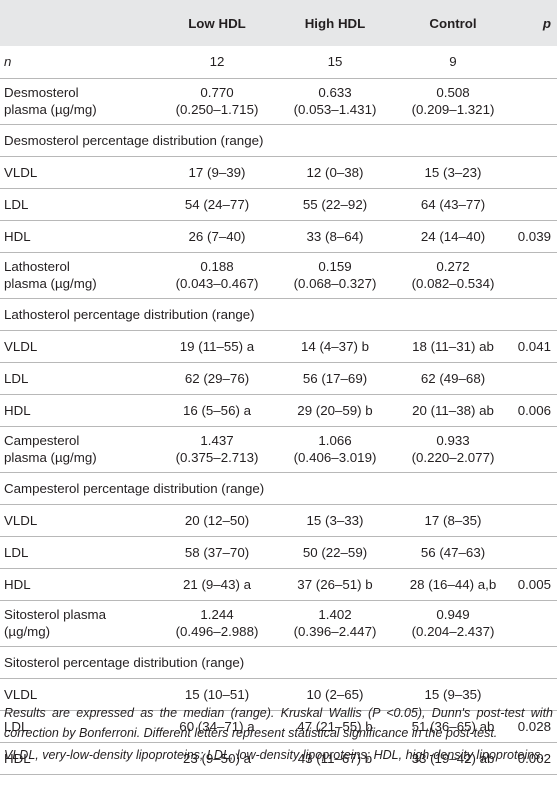 Image resolution: width=557 pixels, height=808 pixels. I want to click on cell-low-hdl: 26 (7–40), so click(217, 236).